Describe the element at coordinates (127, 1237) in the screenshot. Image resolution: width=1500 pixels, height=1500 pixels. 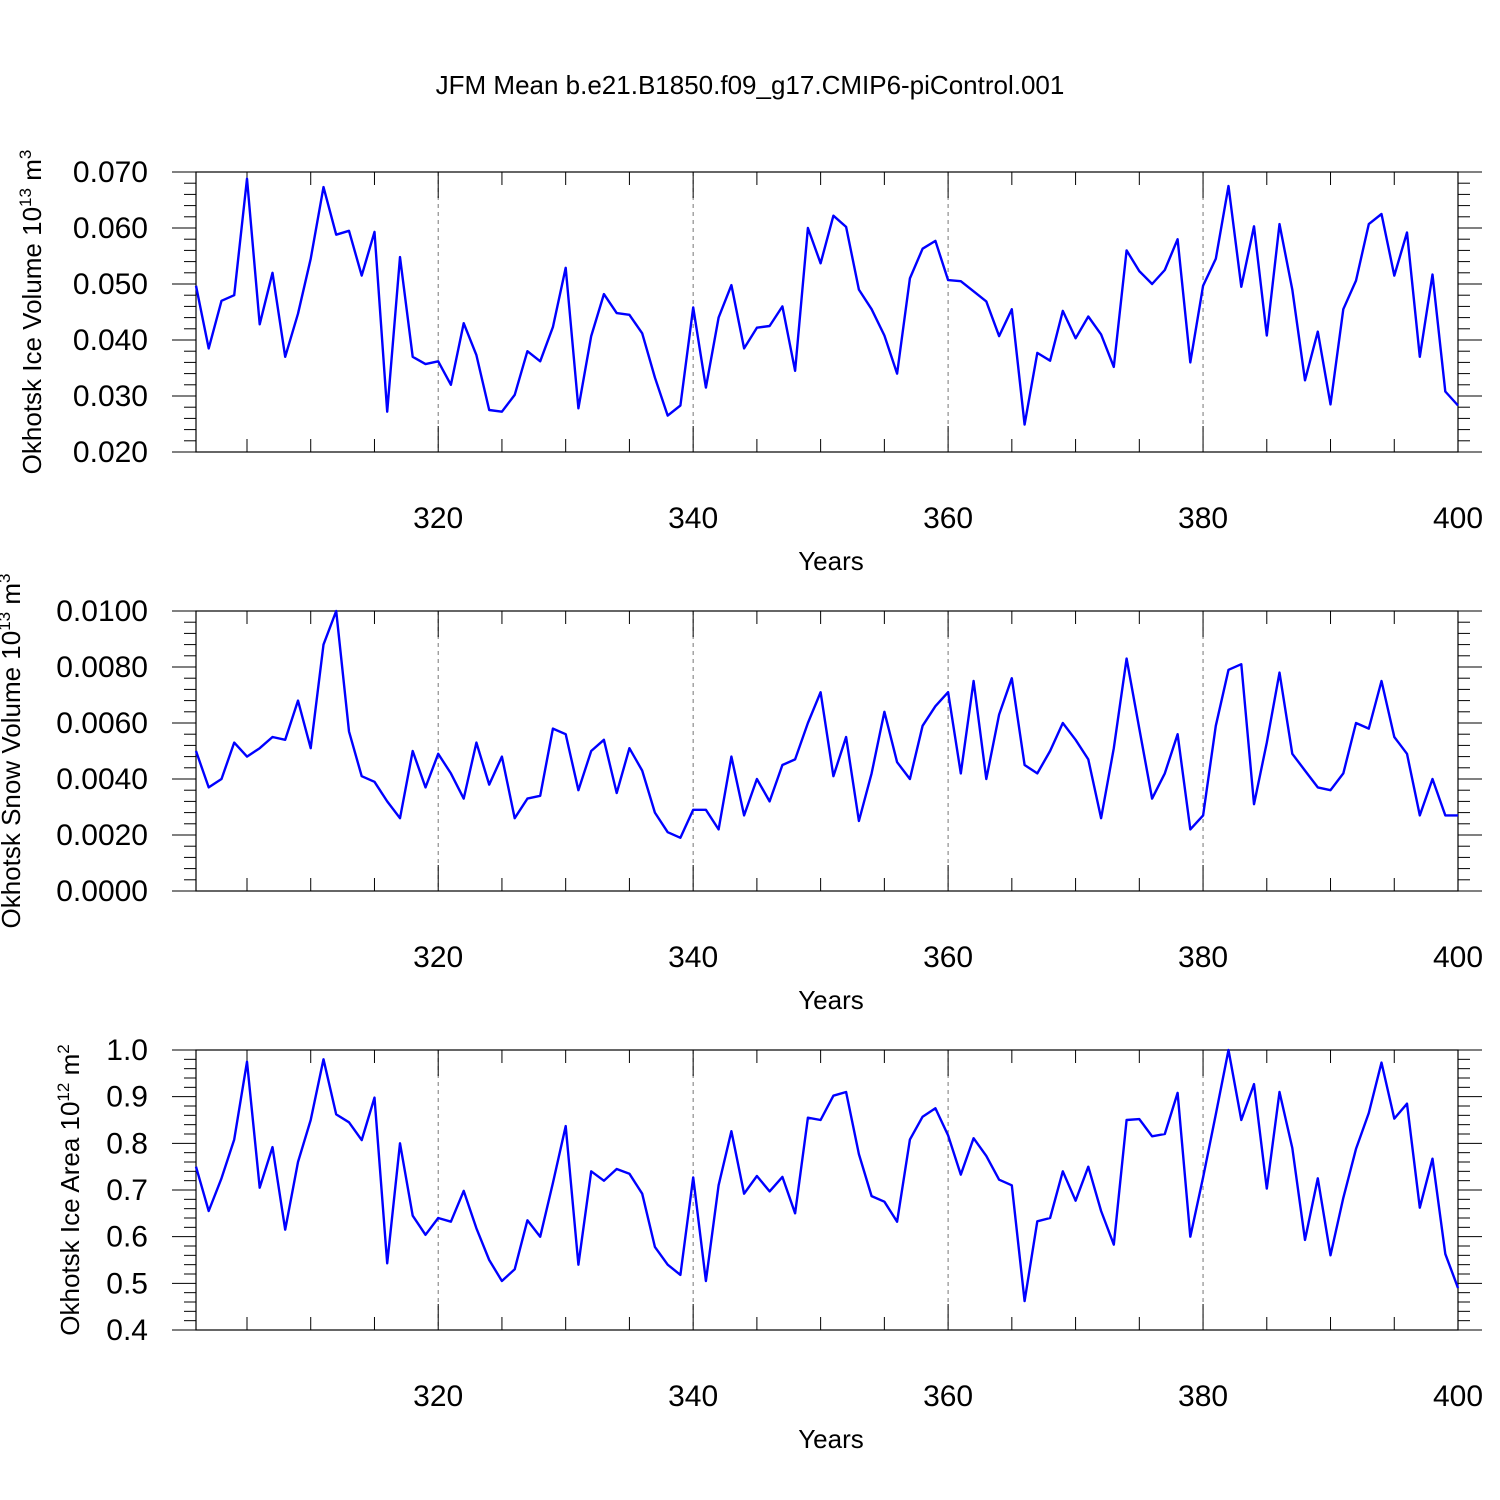
I see `y-tick-label: 0.6` at that location.